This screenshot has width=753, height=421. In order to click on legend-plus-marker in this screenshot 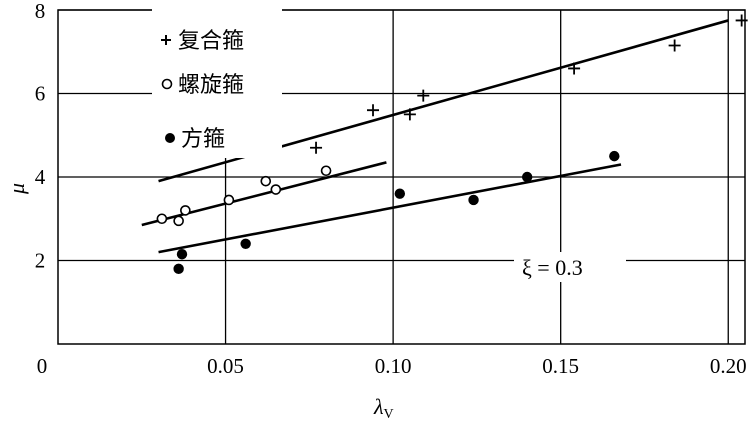, I will do `click(166, 40)`.